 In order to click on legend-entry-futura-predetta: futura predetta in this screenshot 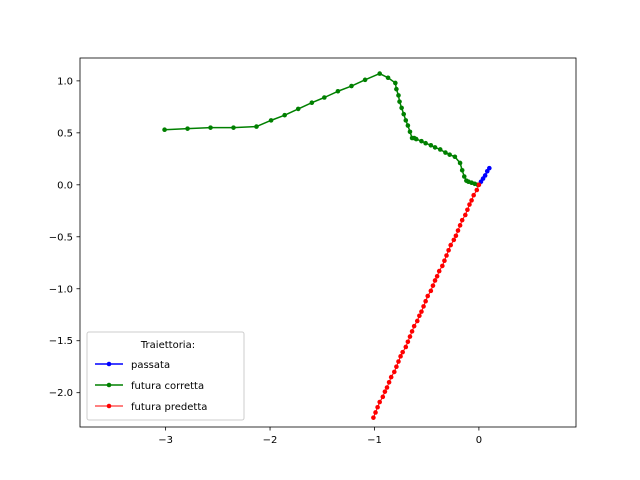, I will do `click(151, 407)`.